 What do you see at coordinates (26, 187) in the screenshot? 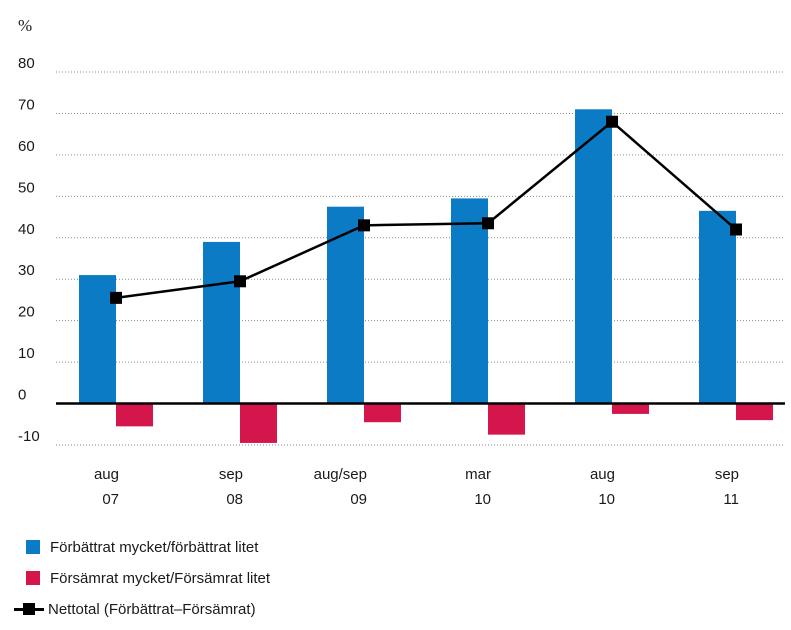
I see `y-tick-label: 50` at bounding box center [26, 187].